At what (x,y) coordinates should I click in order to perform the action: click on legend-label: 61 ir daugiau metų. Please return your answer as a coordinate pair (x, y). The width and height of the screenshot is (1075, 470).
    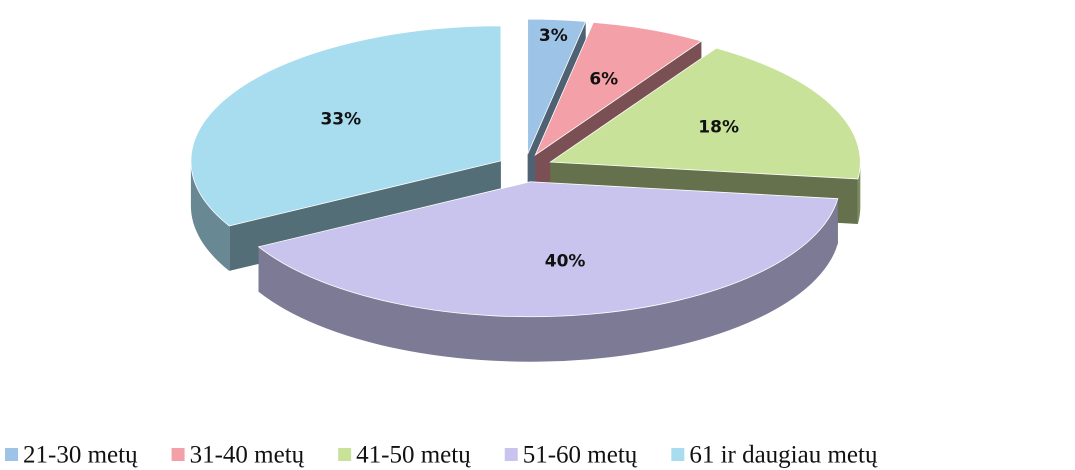
    Looking at the image, I should click on (783, 455).